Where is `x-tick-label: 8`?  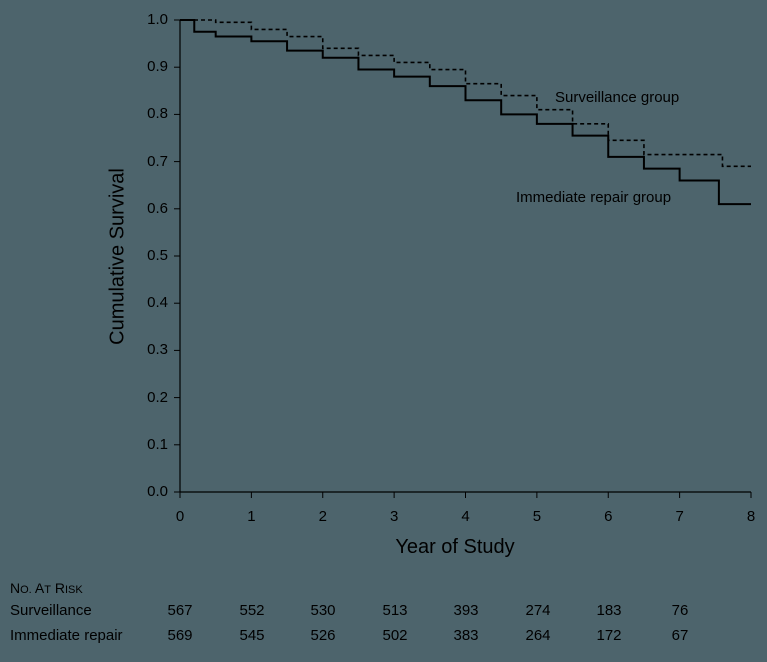
x-tick-label: 8 is located at coordinates (751, 516).